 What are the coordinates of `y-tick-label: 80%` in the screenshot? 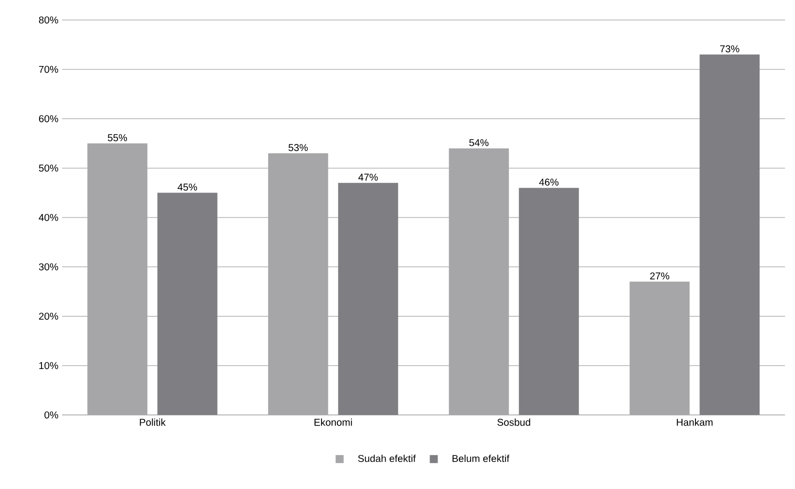 It's located at (48, 20).